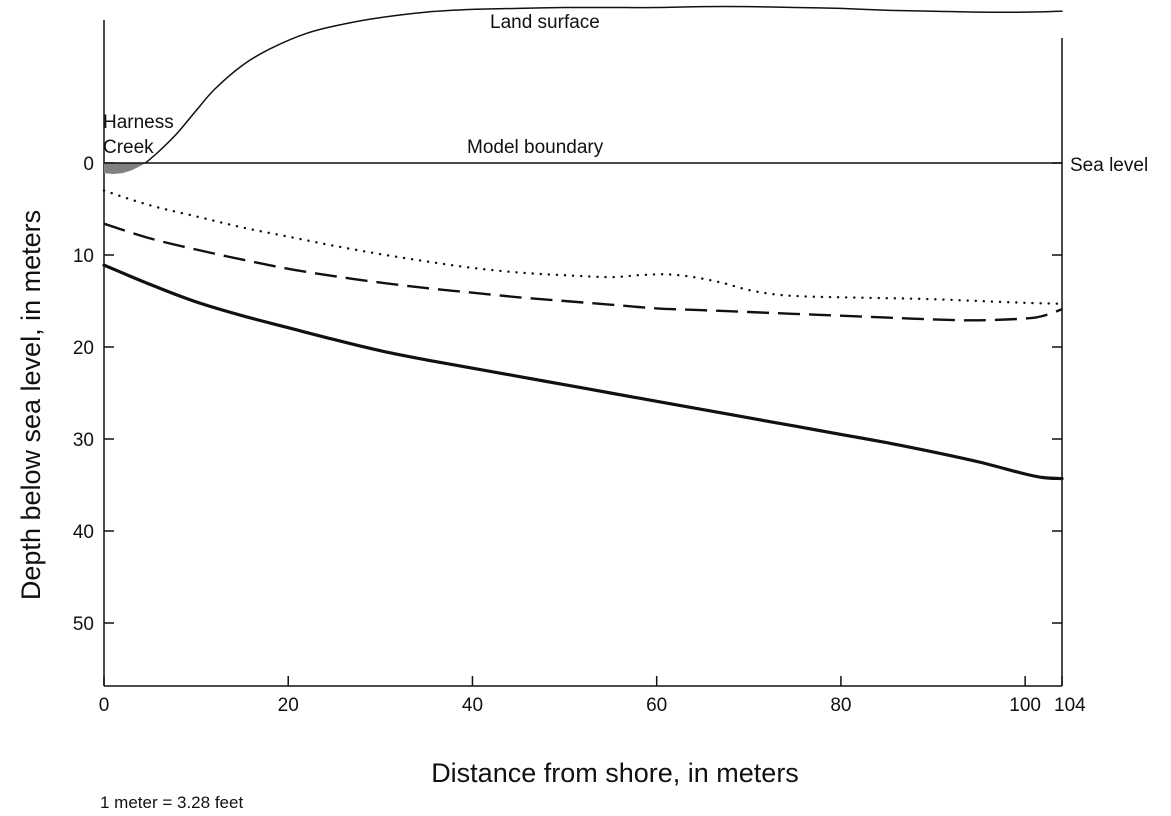  I want to click on y-tick-label: 30, so click(83, 440).